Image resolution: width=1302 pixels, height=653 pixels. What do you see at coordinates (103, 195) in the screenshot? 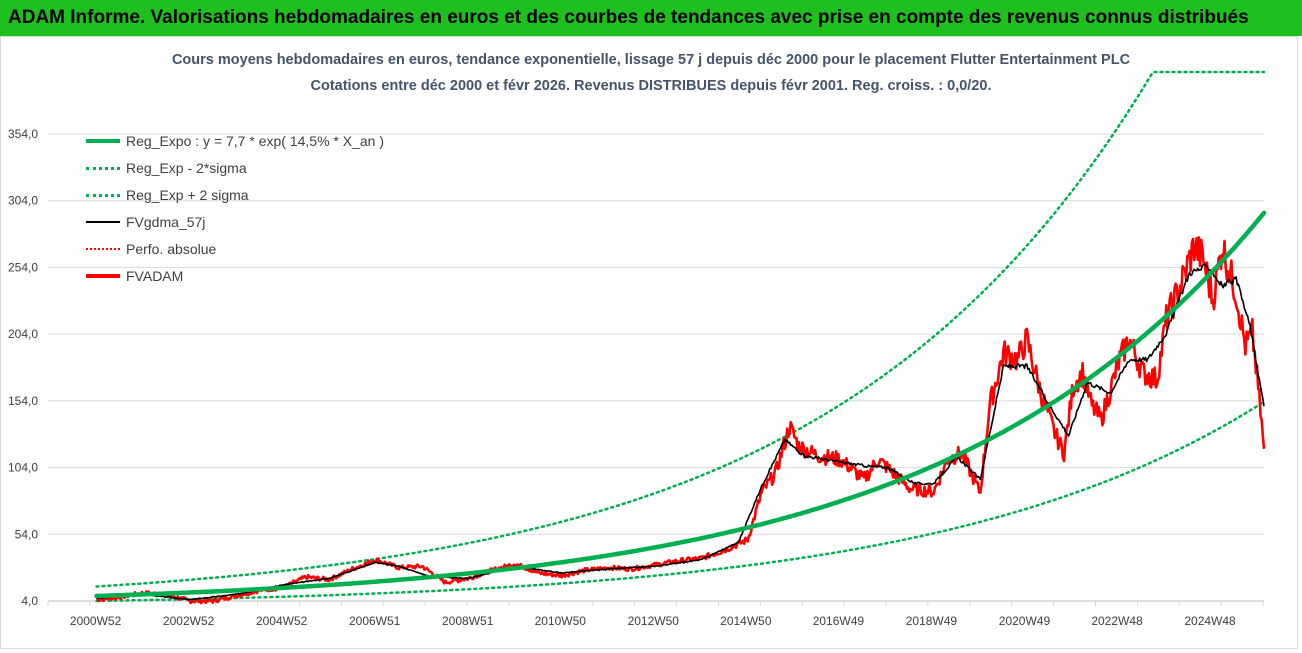
I see `legend-swatch-reg-exp-plus` at bounding box center [103, 195].